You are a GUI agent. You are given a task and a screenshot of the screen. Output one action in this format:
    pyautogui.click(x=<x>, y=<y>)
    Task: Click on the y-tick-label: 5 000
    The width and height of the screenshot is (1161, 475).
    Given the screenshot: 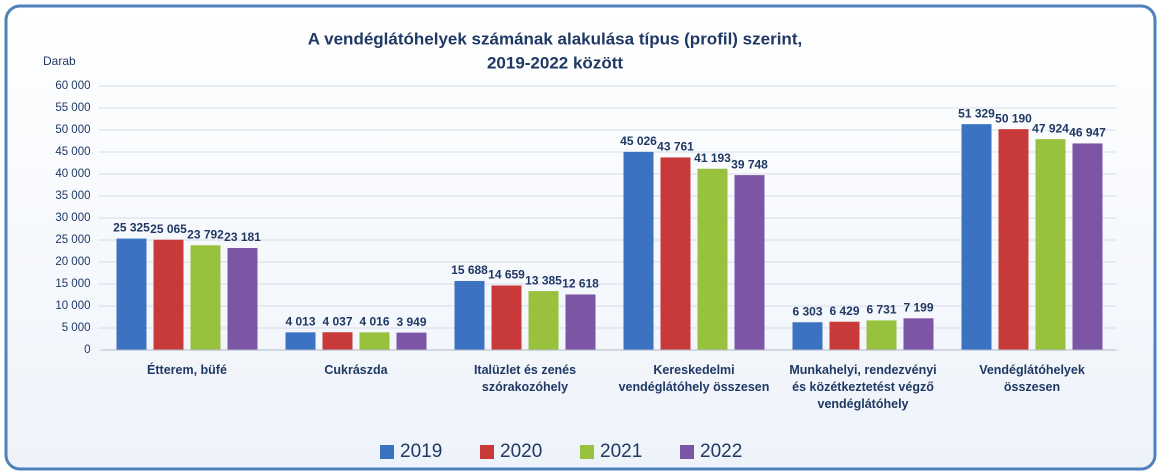 What is the action you would take?
    pyautogui.click(x=76, y=328)
    